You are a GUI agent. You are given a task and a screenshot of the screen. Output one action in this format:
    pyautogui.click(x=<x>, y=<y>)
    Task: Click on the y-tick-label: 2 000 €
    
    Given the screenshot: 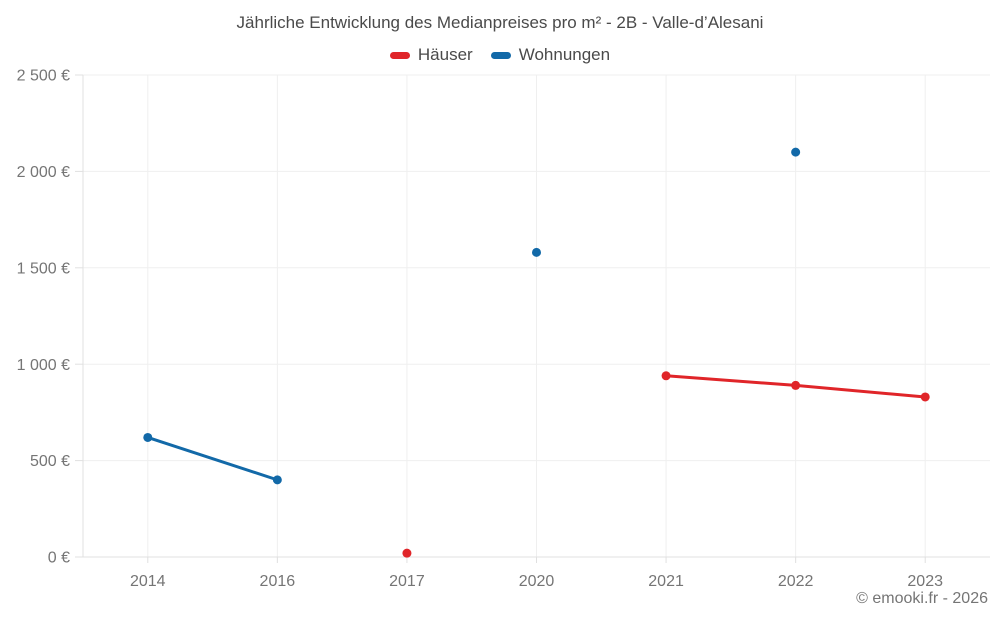 What is the action you would take?
    pyautogui.click(x=43, y=172)
    